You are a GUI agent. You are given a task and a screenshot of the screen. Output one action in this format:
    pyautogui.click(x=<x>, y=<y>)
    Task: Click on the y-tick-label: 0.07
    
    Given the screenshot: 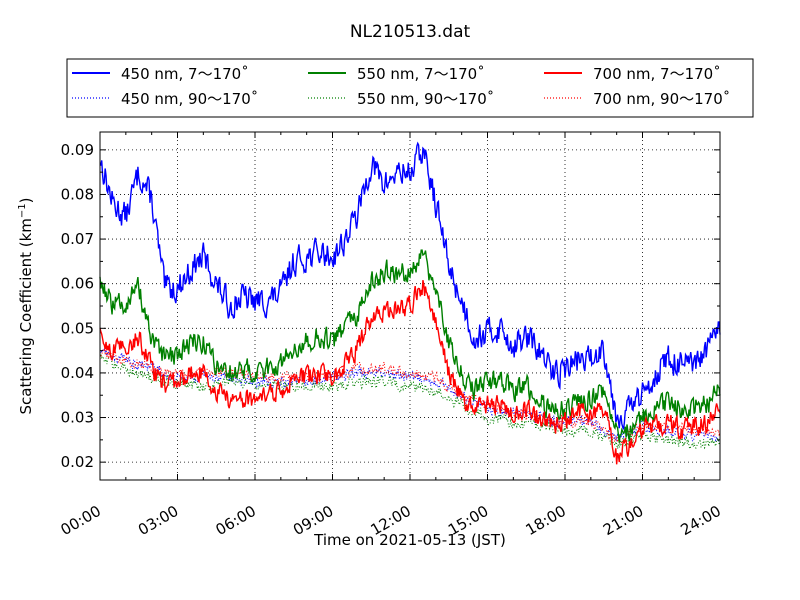 What is the action you would take?
    pyautogui.click(x=77, y=239)
    